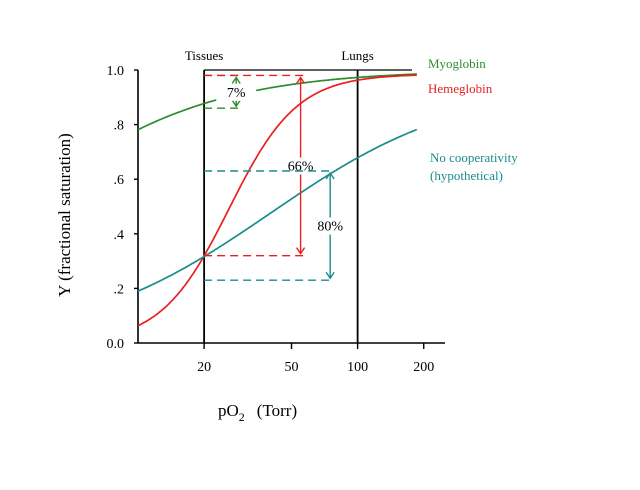  I want to click on x-tick-label: 20, so click(204, 367).